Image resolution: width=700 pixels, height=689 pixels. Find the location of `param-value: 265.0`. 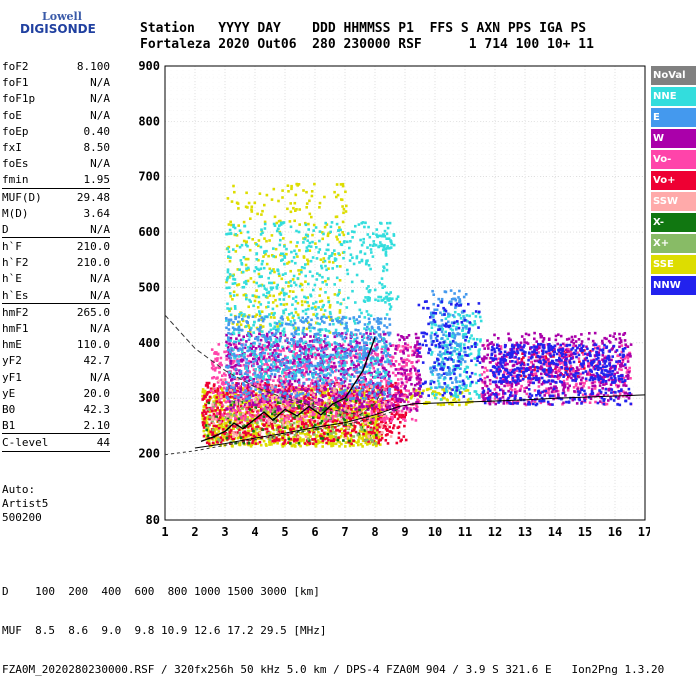

param-value: 265.0 is located at coordinates (93, 312).